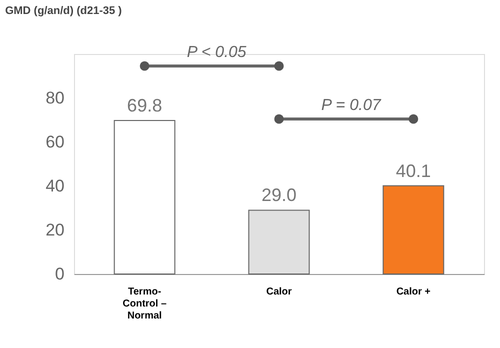 The height and width of the screenshot is (348, 500). What do you see at coordinates (413, 292) in the screenshot?
I see `x-tick-label: Calor +` at bounding box center [413, 292].